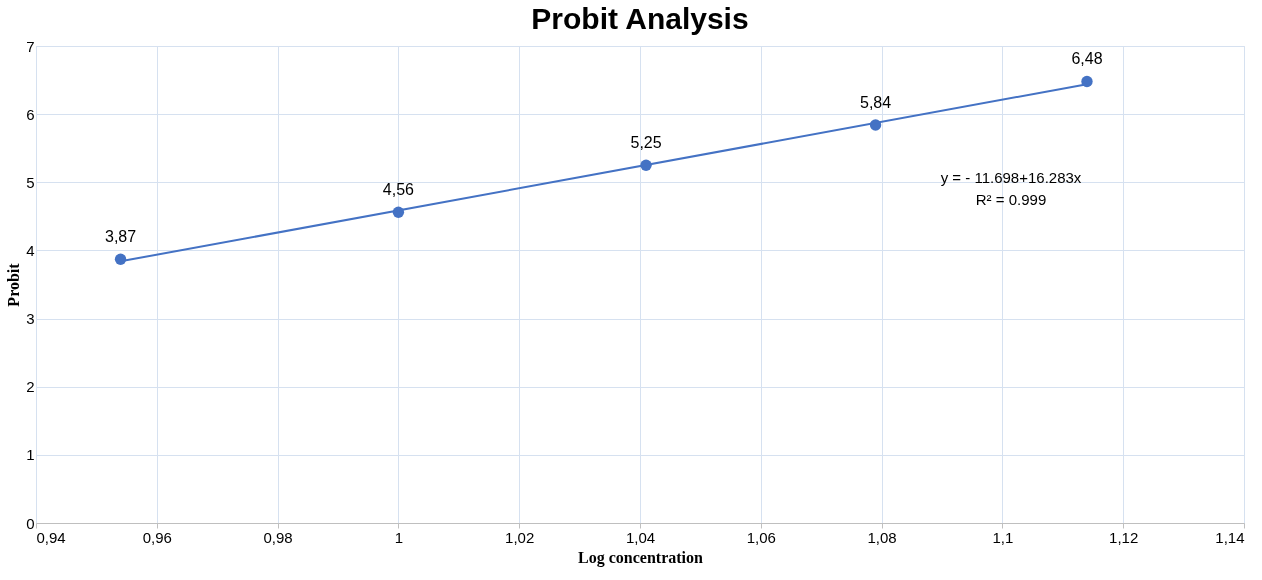 This screenshot has height=580, width=1262. What do you see at coordinates (1087, 59) in the screenshot?
I see `data-label: 6,48` at bounding box center [1087, 59].